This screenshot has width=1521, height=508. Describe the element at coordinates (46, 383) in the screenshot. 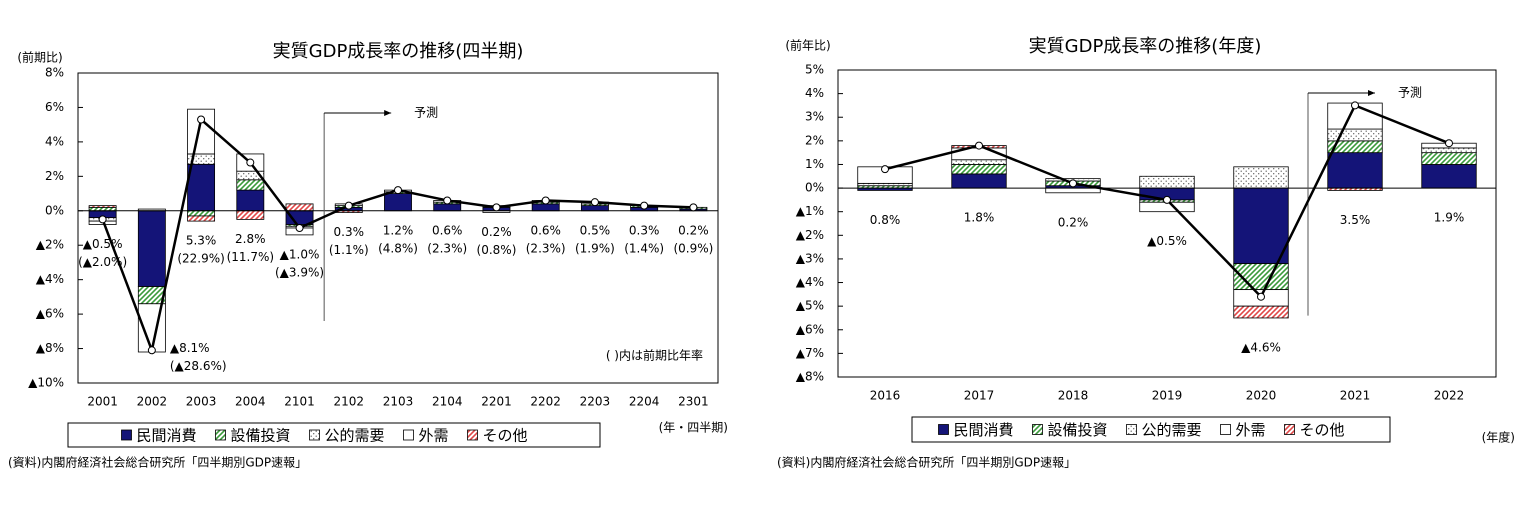

I see `y-tick-label: ▲10%` at that location.